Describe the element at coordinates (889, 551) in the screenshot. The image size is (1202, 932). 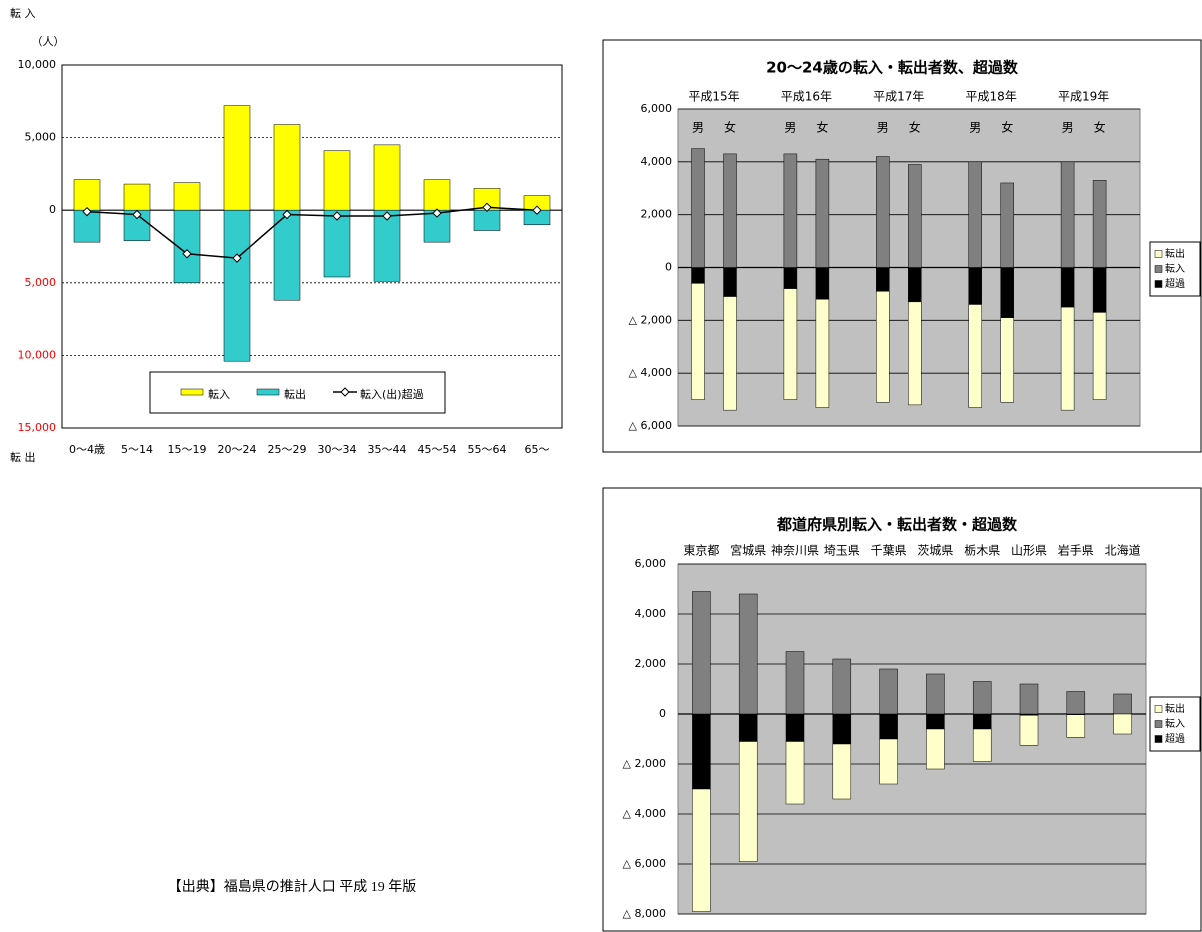
I see `x-tick-label: 千葉県` at that location.